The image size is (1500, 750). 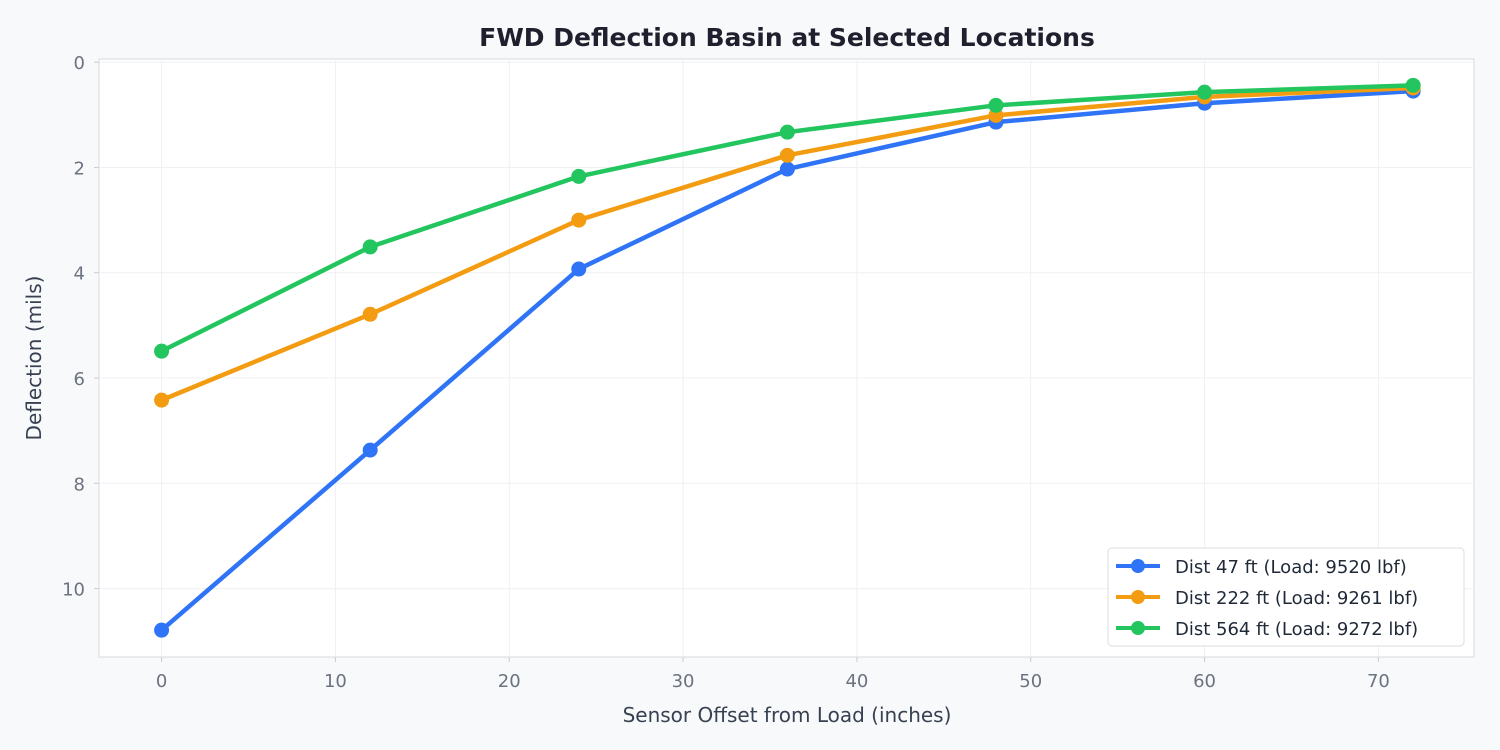 I want to click on x-tick-label: 70, so click(x=1378, y=681).